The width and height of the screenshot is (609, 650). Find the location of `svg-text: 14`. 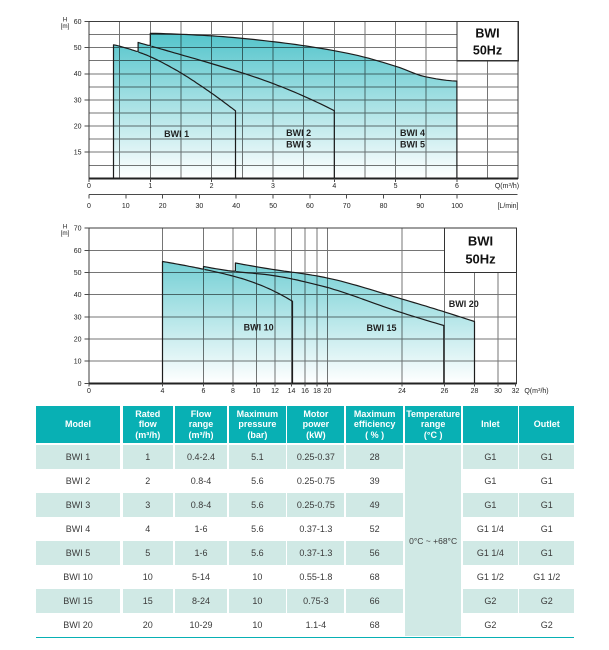

svg-text: 14 is located at coordinates (292, 391).